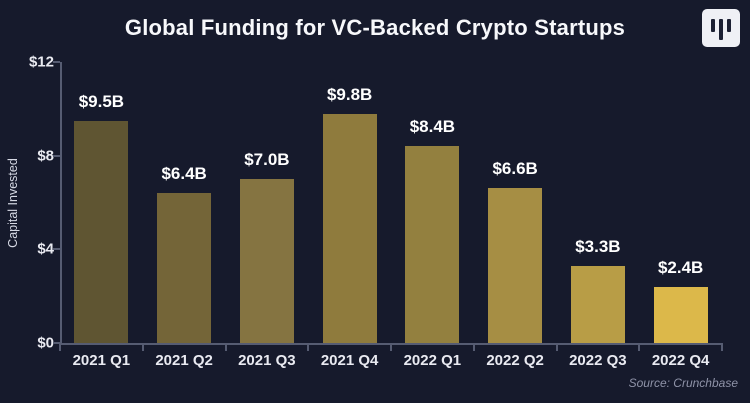  Describe the element at coordinates (680, 360) in the screenshot. I see `x-tick-label: 2022 Q4` at that location.